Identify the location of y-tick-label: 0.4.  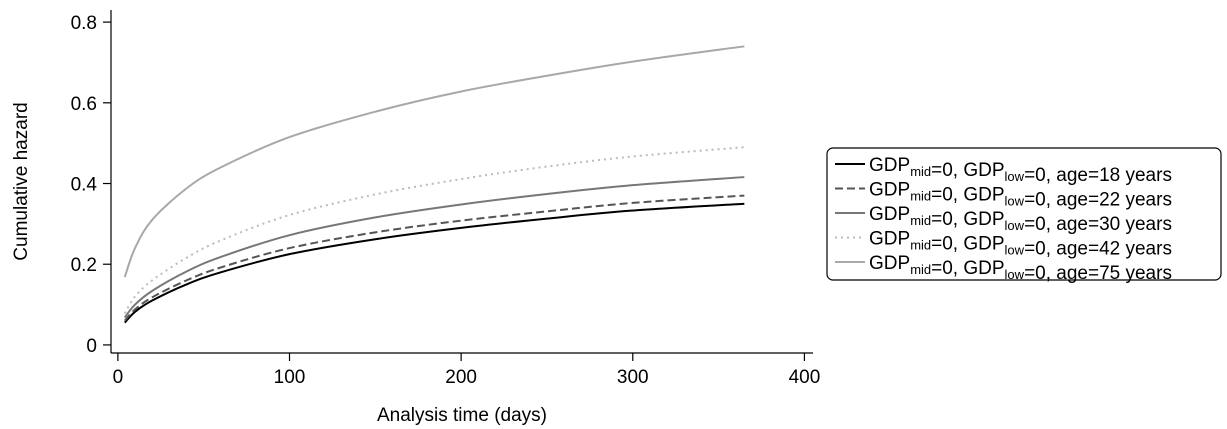
(84, 185).